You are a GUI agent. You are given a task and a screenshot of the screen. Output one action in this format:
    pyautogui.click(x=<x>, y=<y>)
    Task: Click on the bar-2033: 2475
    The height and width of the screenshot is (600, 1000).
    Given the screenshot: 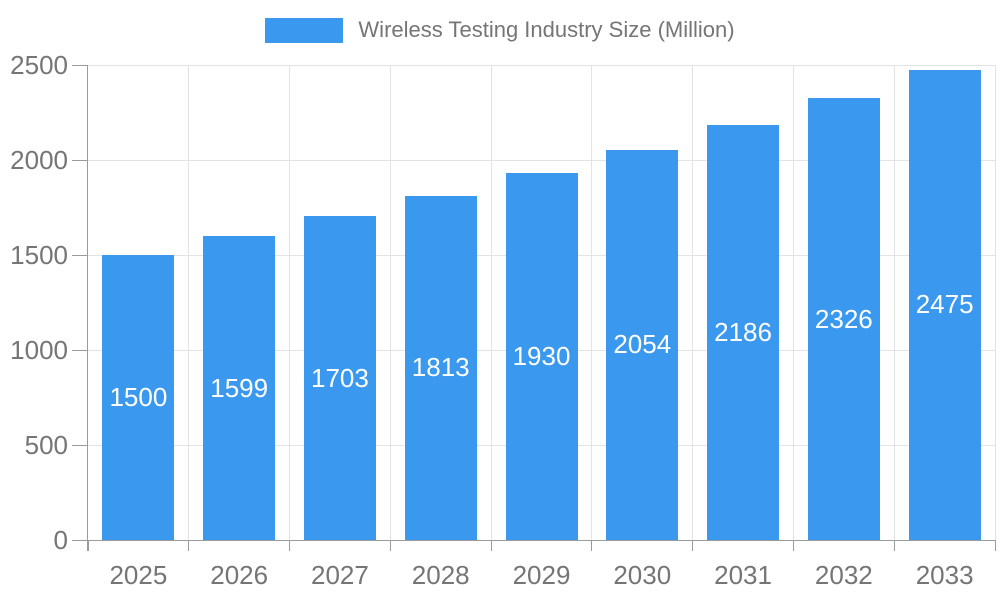 What is the action you would take?
    pyautogui.click(x=944, y=304)
    